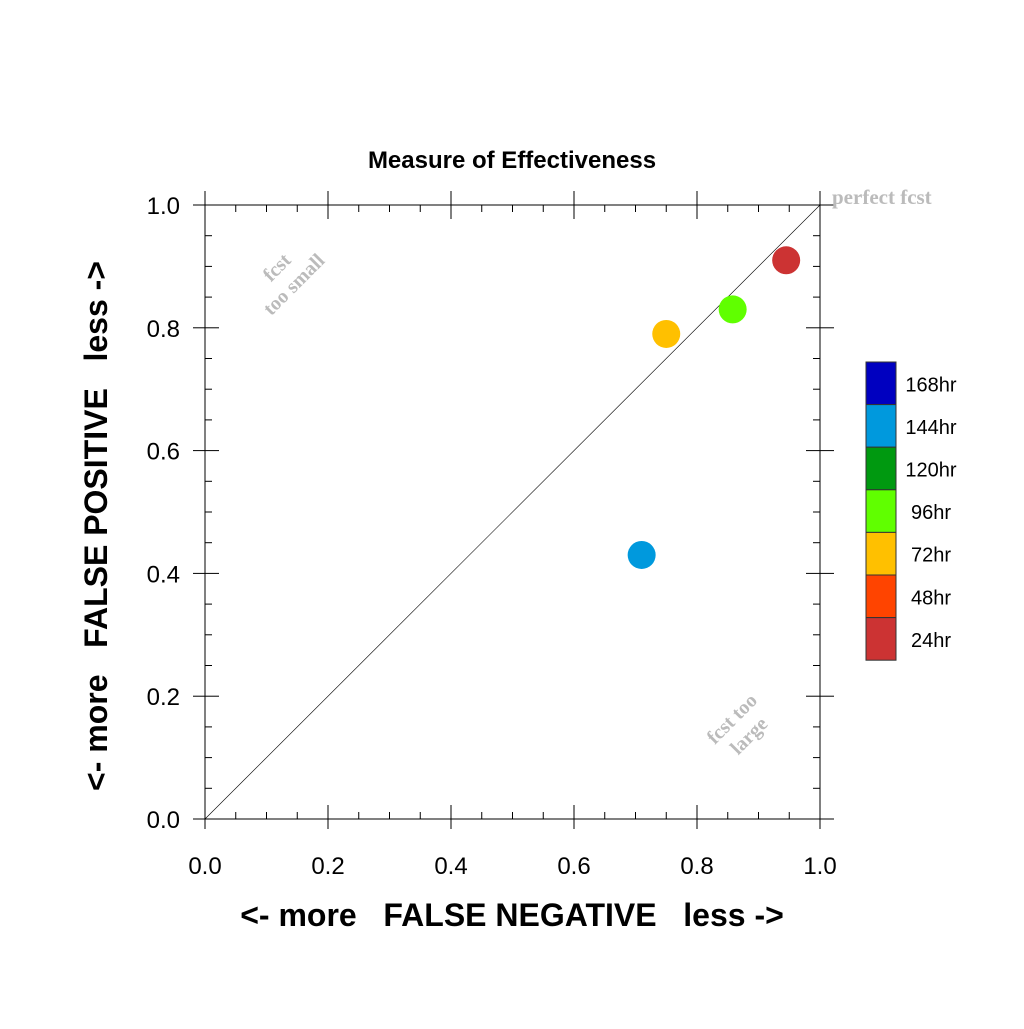  What do you see at coordinates (96, 526) in the screenshot?
I see `y-axis-label: <- more FALSE POSITIVE less ->` at bounding box center [96, 526].